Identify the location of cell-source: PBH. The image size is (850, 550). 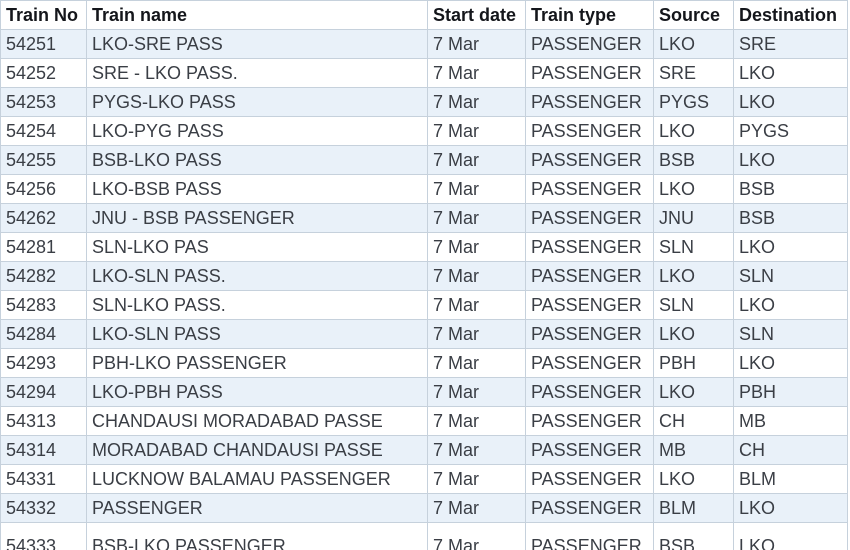
(693, 363).